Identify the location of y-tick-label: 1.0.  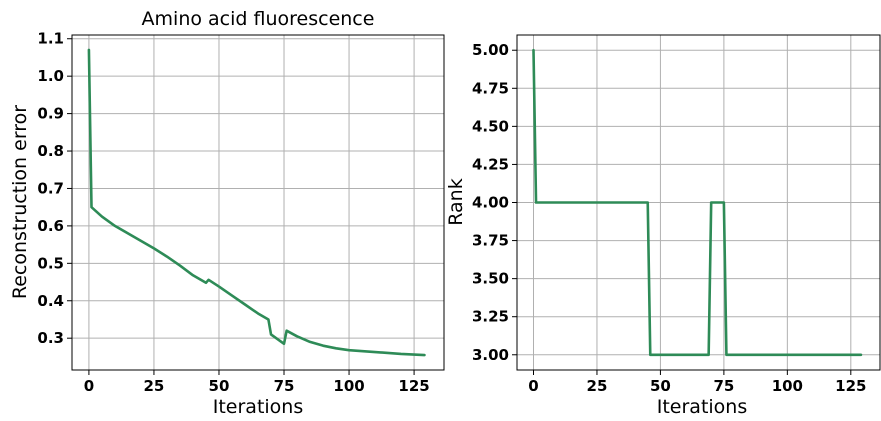
(50, 76).